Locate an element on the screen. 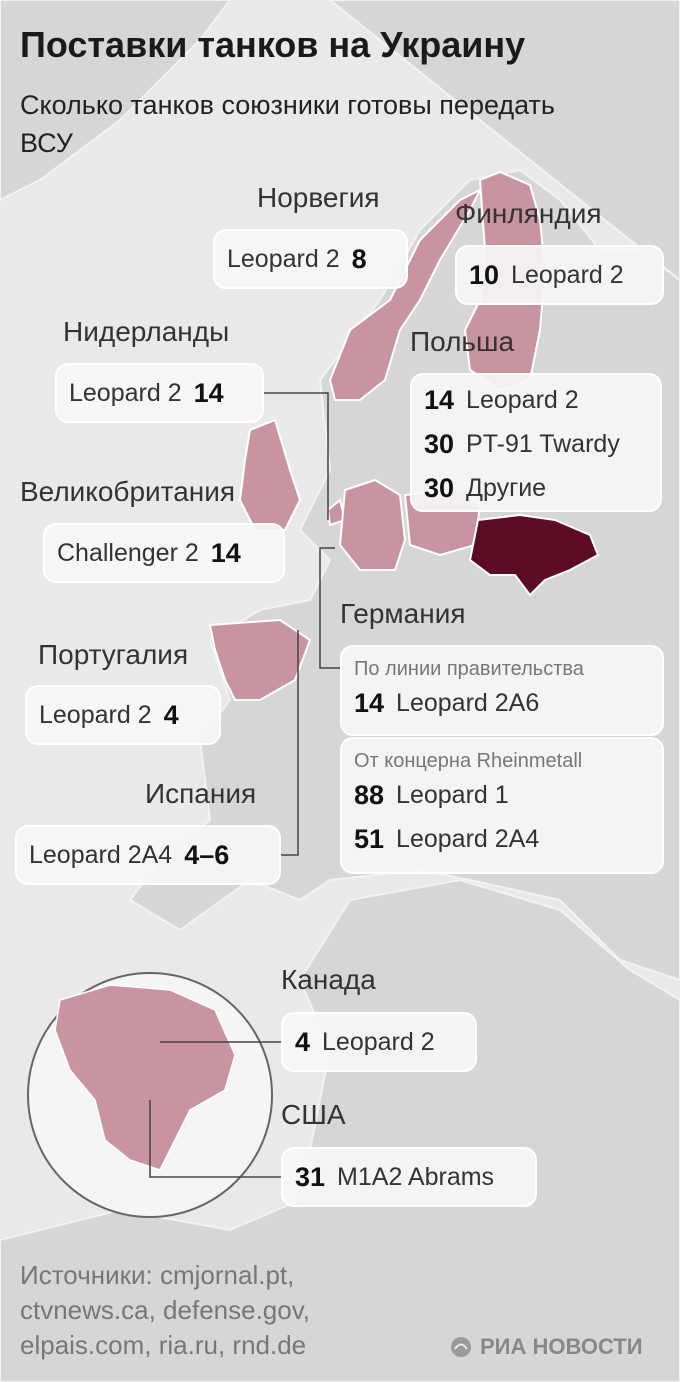  tank-count: 31 is located at coordinates (310, 1176).